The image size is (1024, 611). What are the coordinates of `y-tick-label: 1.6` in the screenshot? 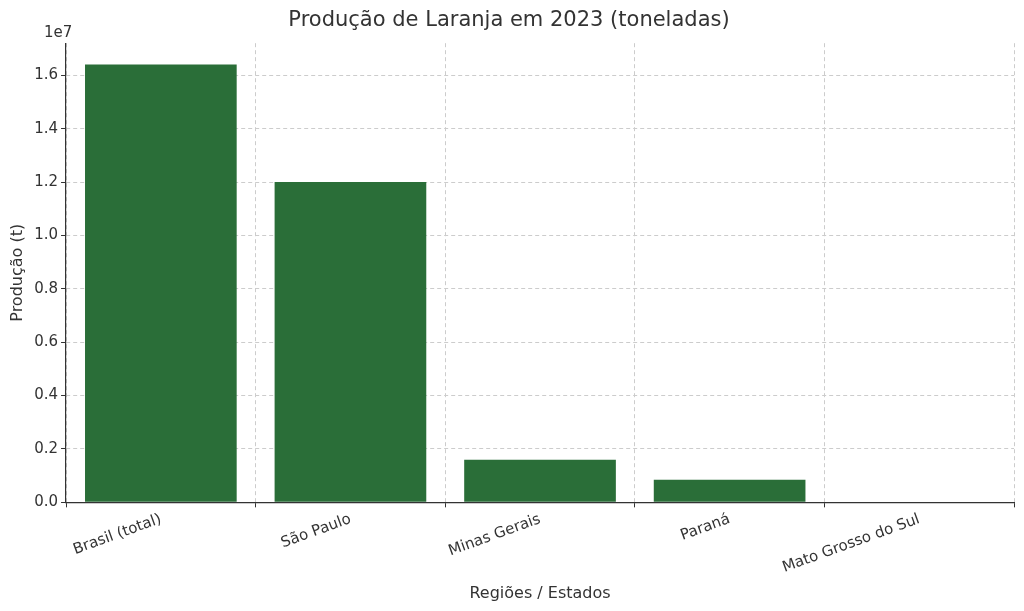 It's located at (46, 74).